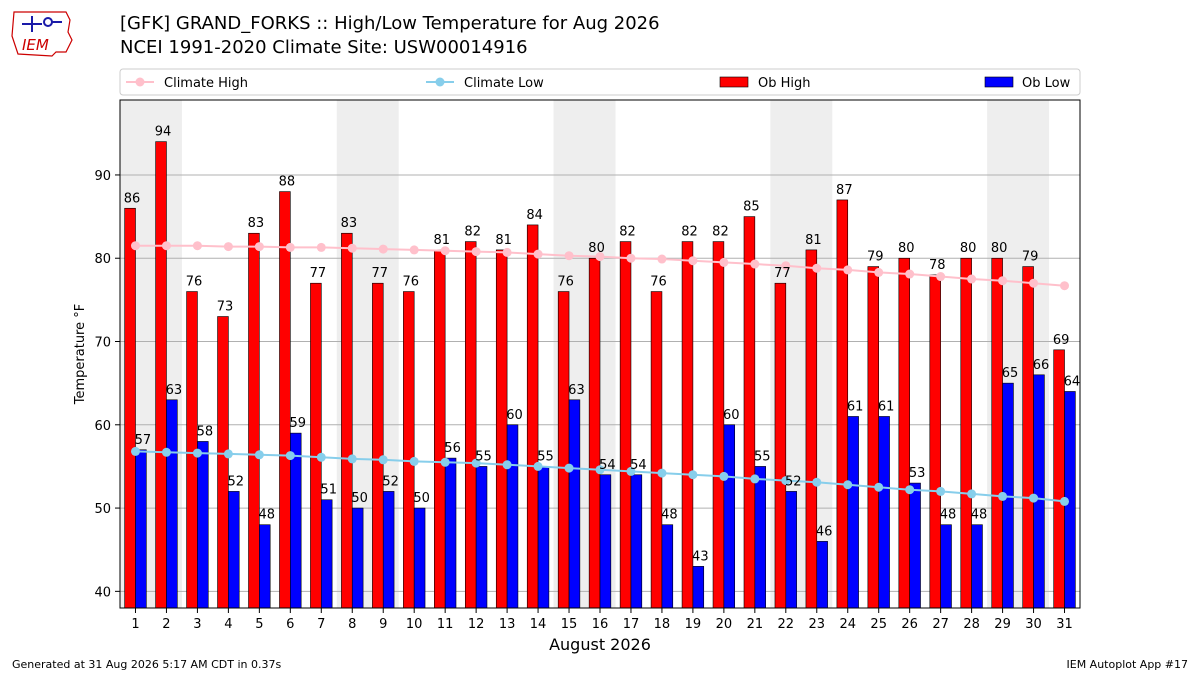 This screenshot has width=1200, height=675. Describe the element at coordinates (669, 515) in the screenshot. I see `ob-low-value-label: 48` at that location.